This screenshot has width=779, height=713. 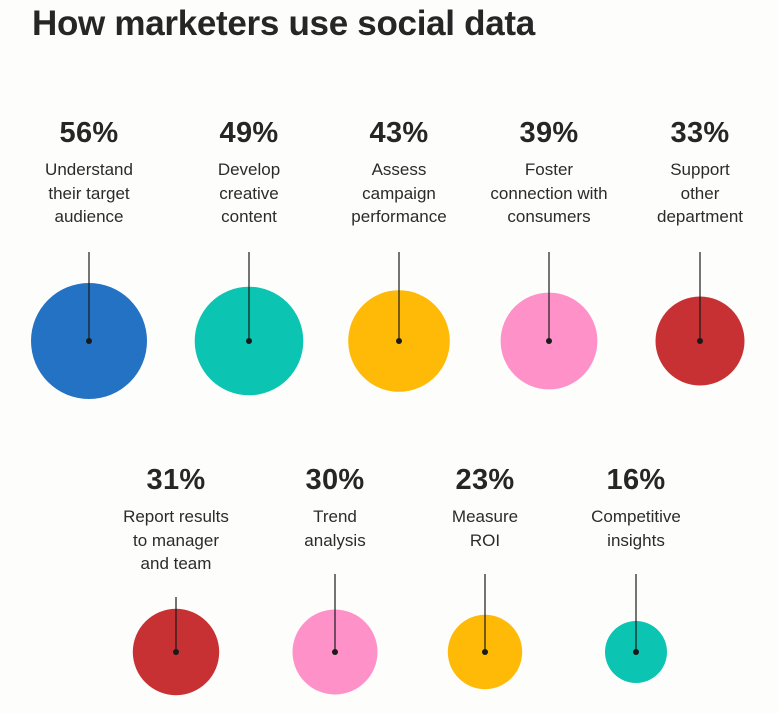 I want to click on center-dot-foster-connection-with-consumers, so click(x=549, y=341).